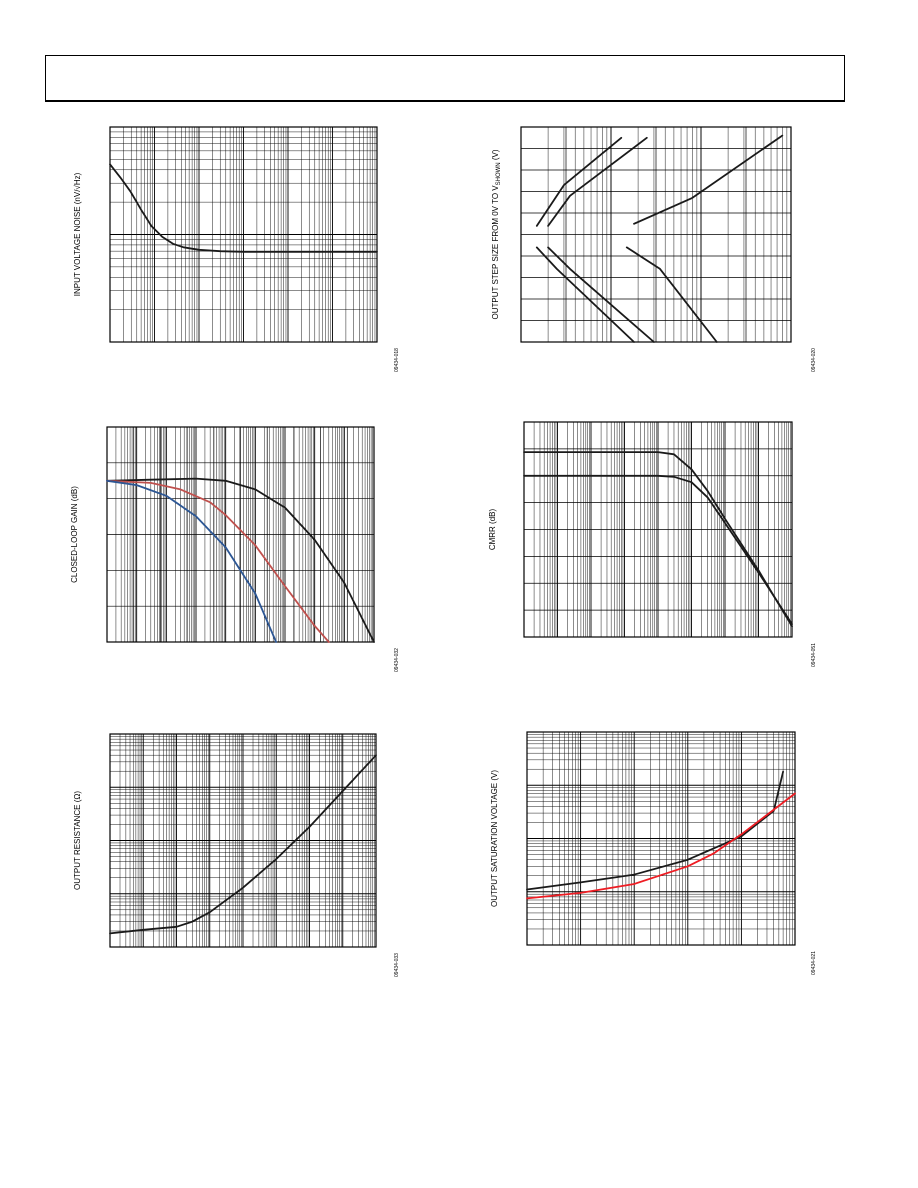 The image size is (918, 1188). Describe the element at coordinates (74, 534) in the screenshot. I see `y-axis-label: CLOSED-LOOP GAIN (dB)` at that location.